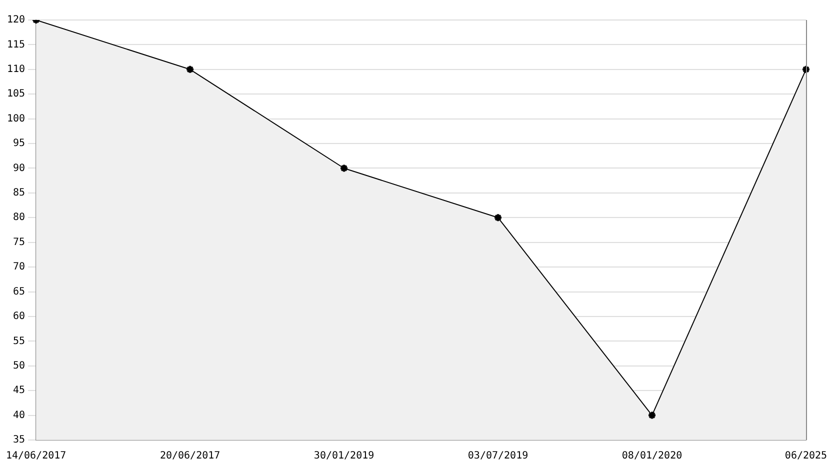  What do you see at coordinates (652, 456) in the screenshot?
I see `x-tick-label: 08/01/2020` at bounding box center [652, 456].